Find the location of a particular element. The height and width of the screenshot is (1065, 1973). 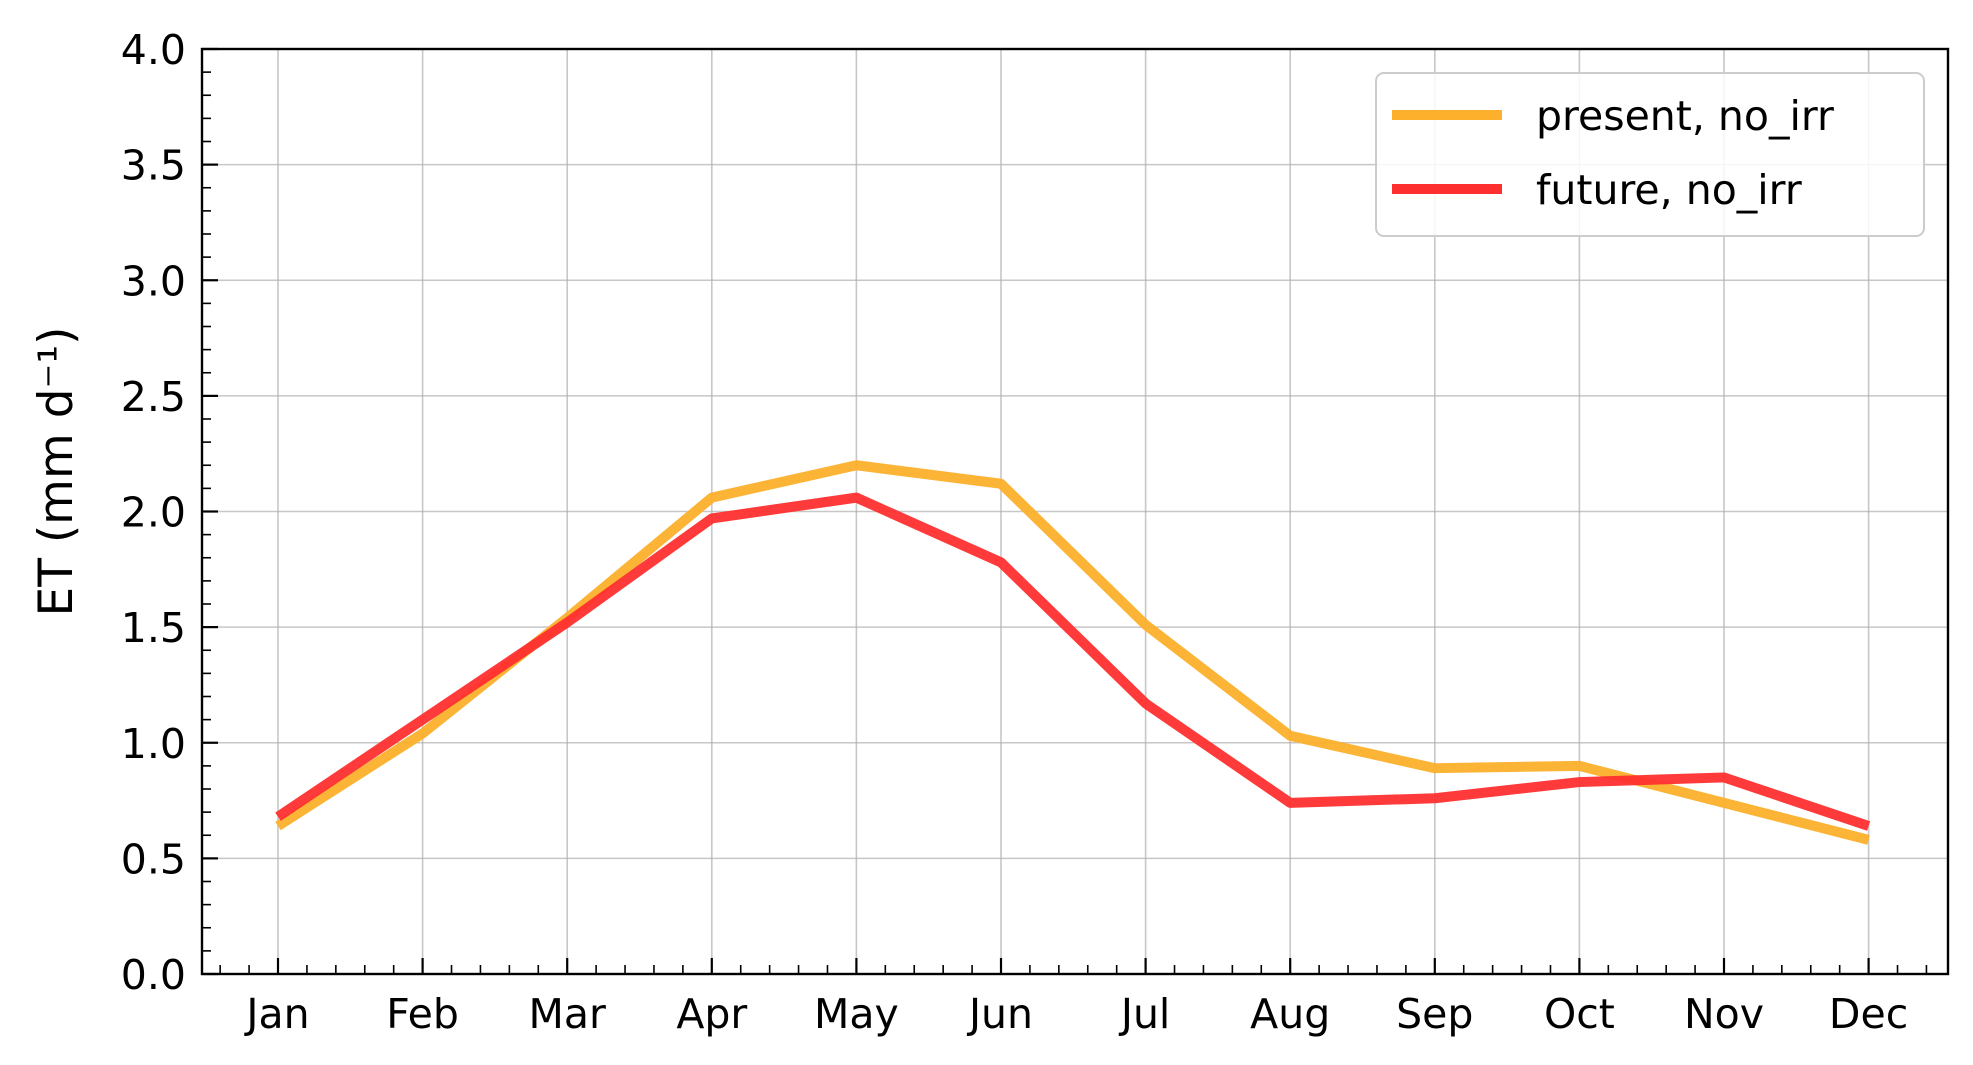

y-tick-label: 0.0 is located at coordinates (153, 975).